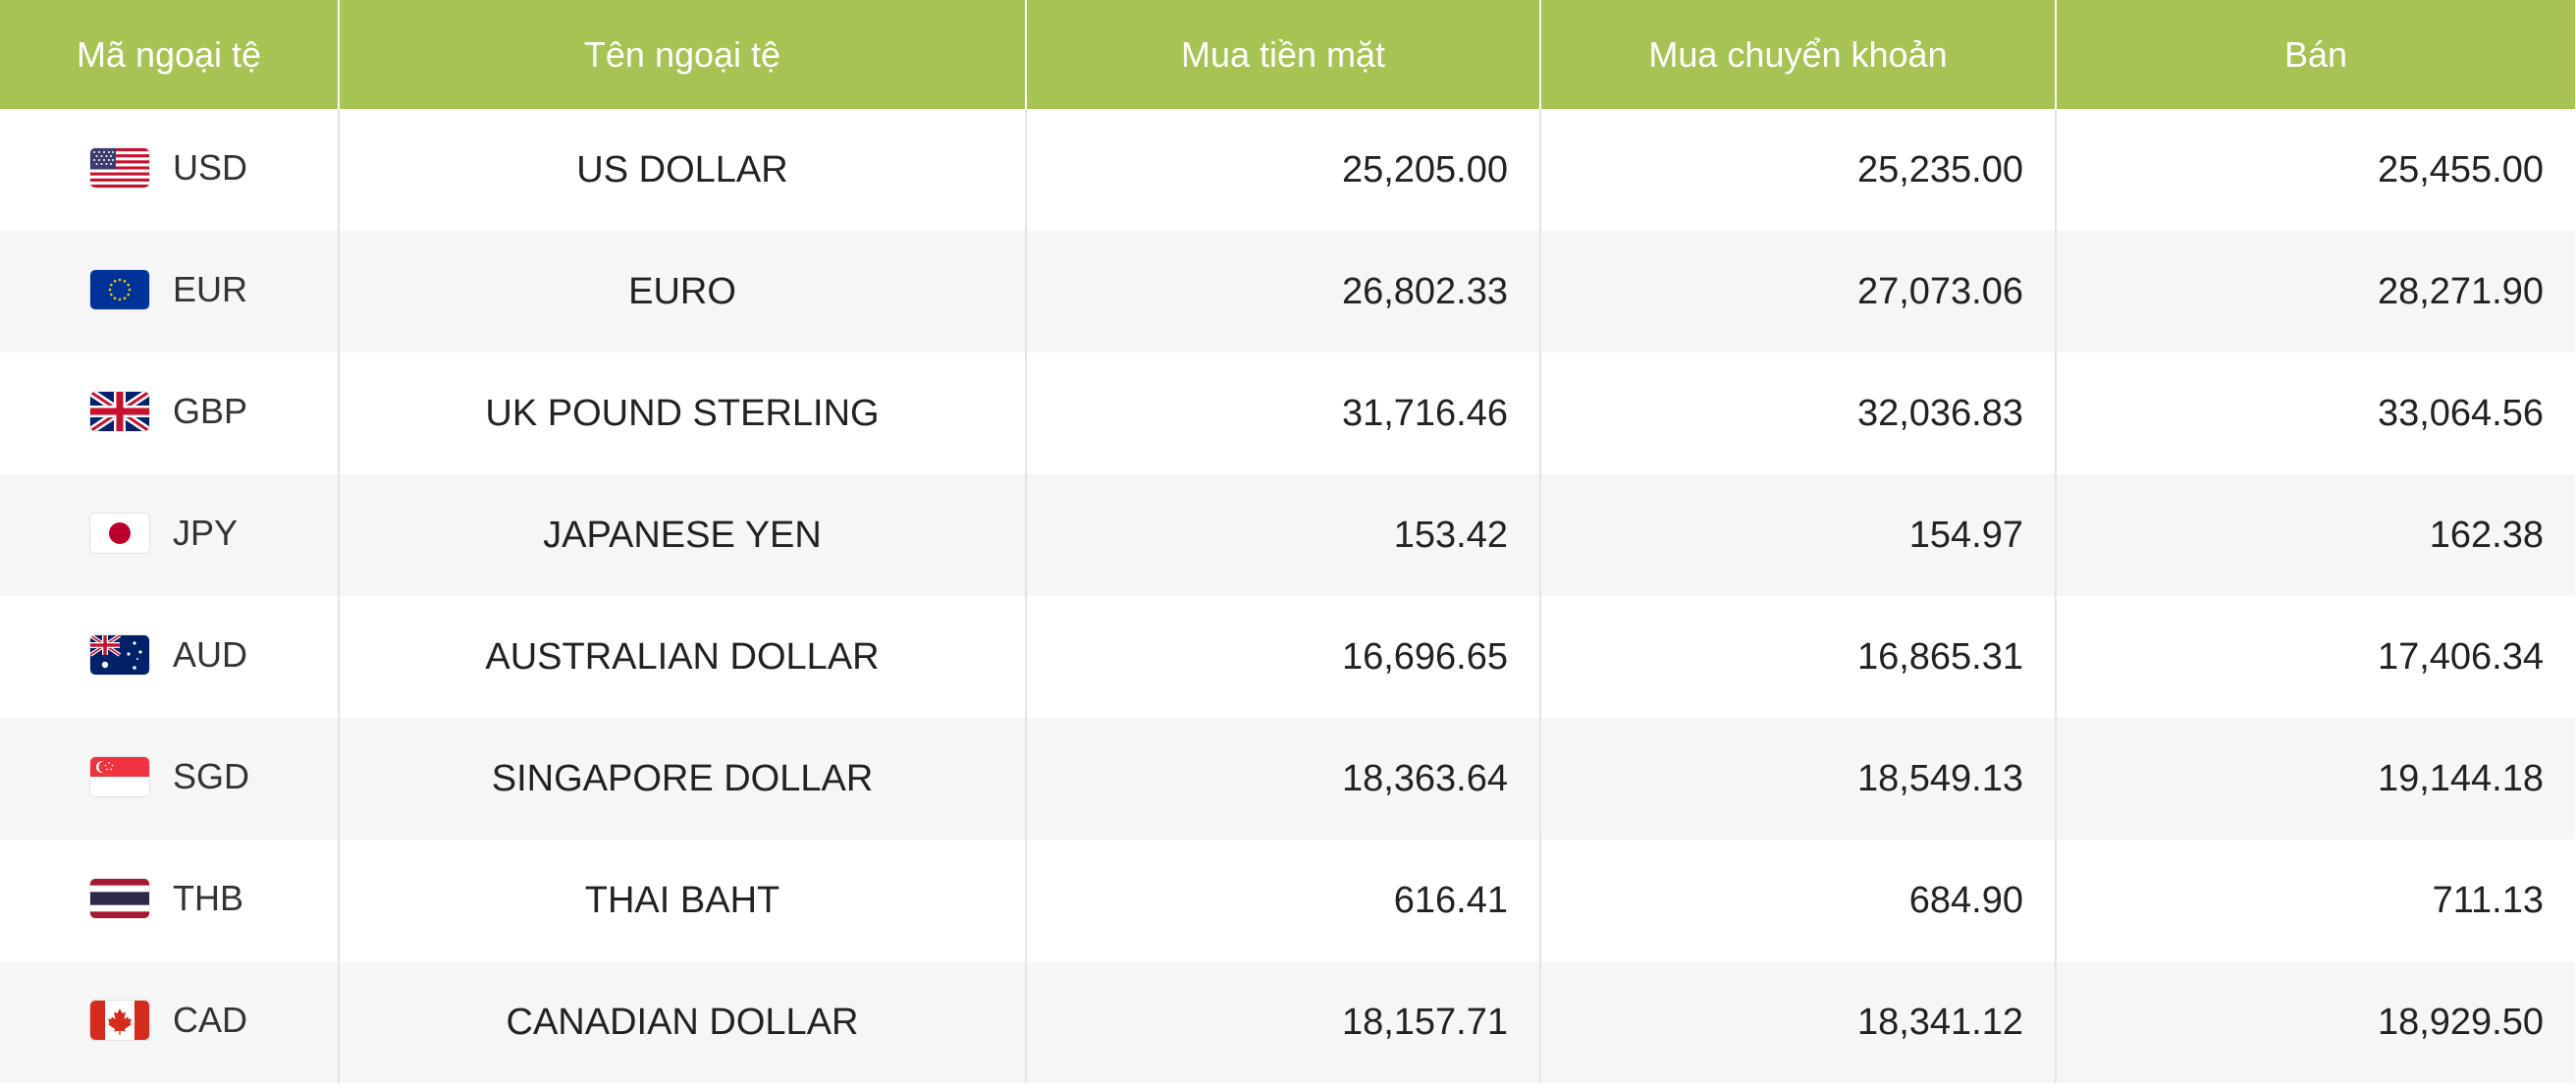 This screenshot has height=1088, width=2576. What do you see at coordinates (119, 533) in the screenshot?
I see `japan-flag-icon` at bounding box center [119, 533].